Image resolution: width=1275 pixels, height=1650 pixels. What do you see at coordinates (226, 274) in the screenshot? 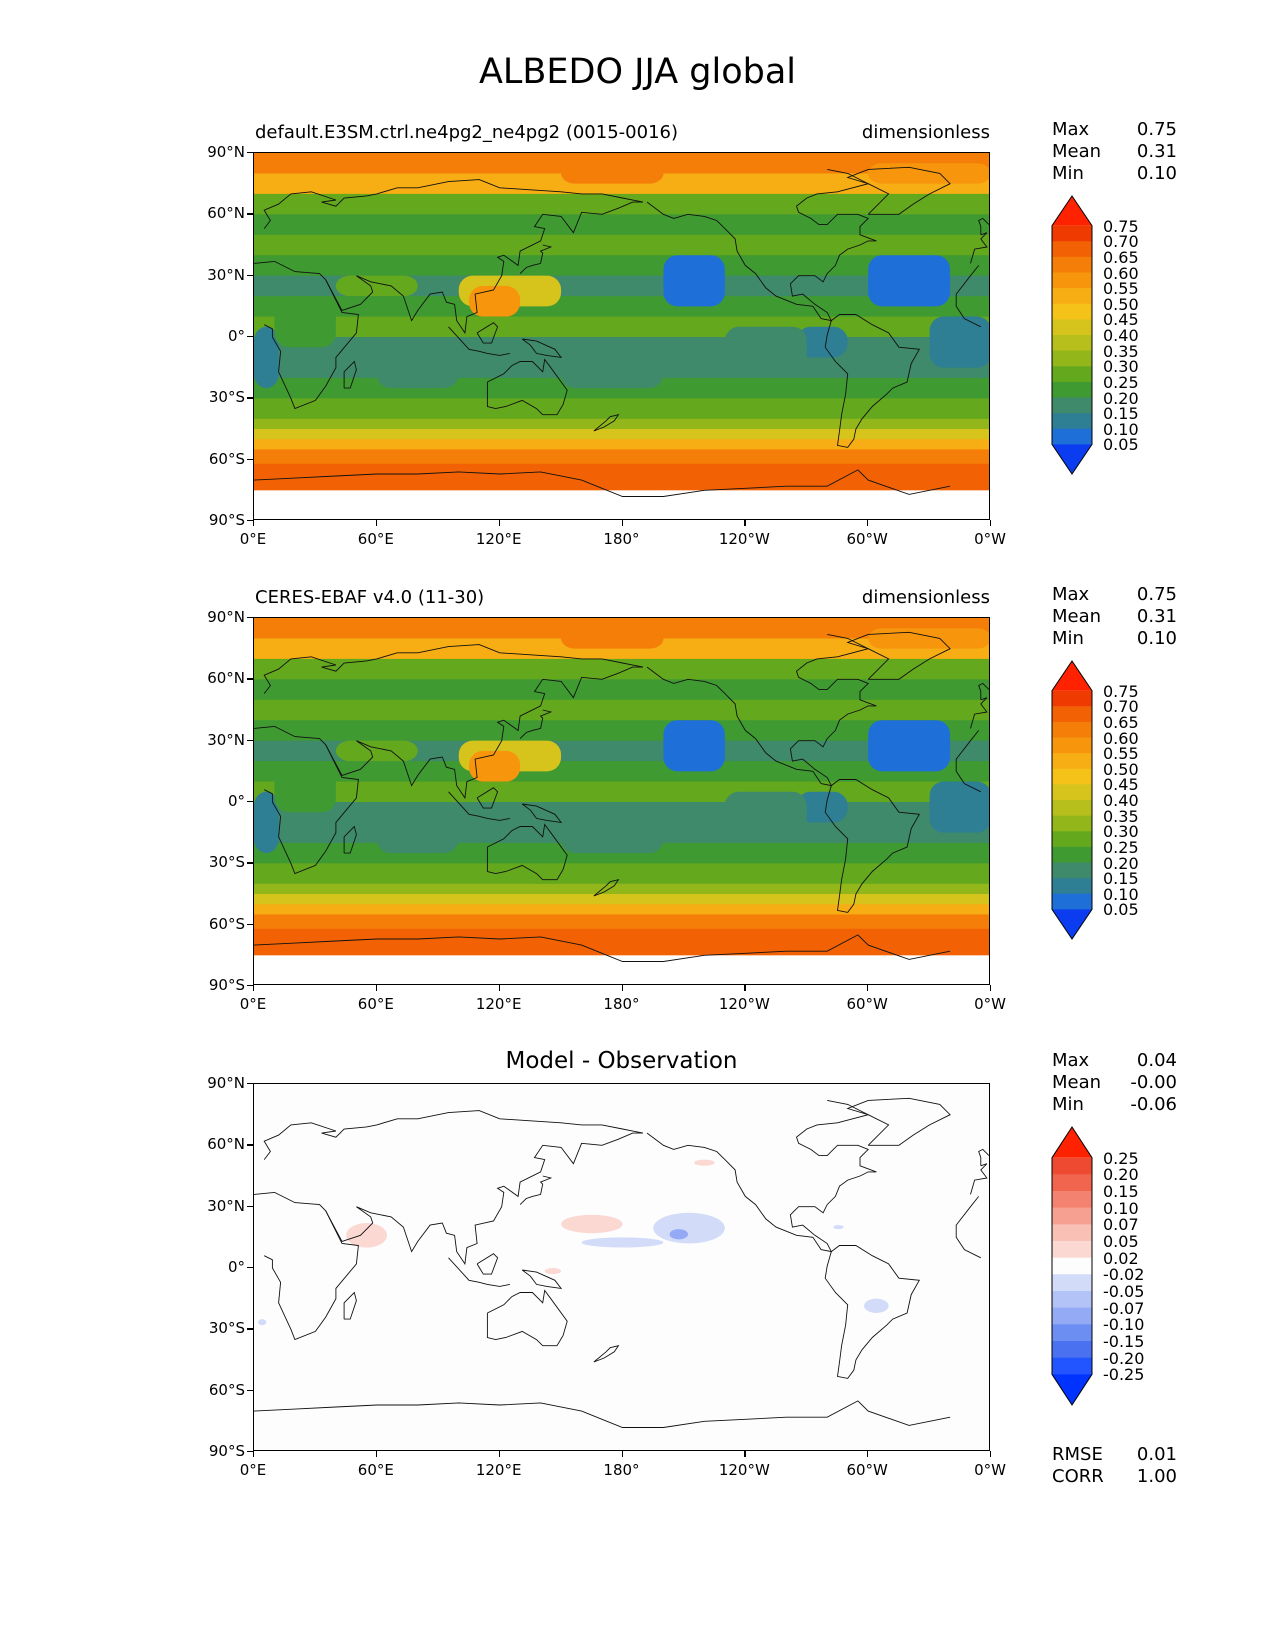
I see `lat-tick-label: 30°N` at bounding box center [226, 274].